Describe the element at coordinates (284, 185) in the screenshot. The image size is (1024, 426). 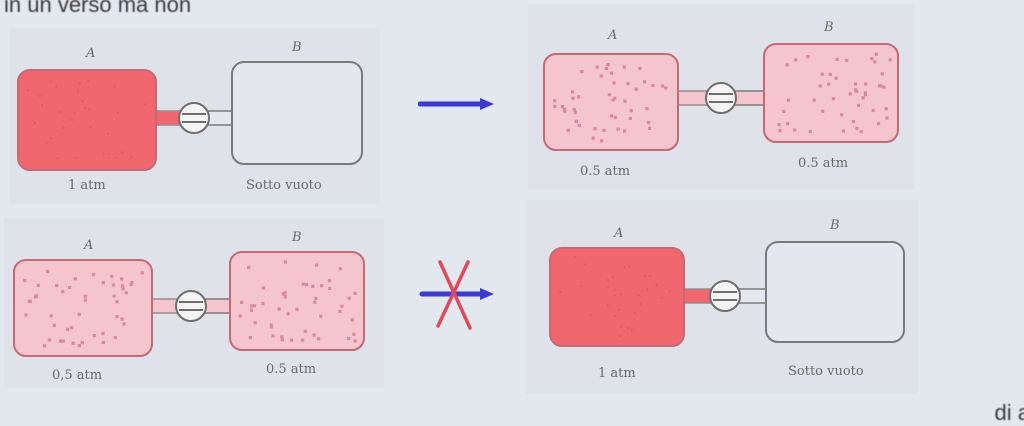
I see `pressure-label-b: Sotto vuoto` at that location.